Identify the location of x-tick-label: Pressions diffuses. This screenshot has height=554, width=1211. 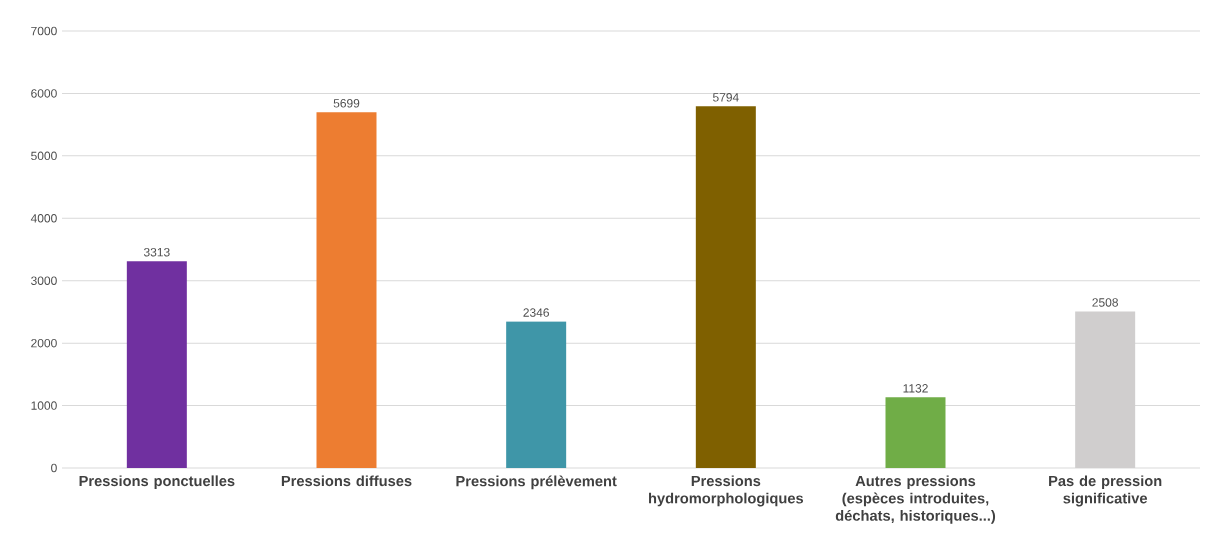
(346, 481).